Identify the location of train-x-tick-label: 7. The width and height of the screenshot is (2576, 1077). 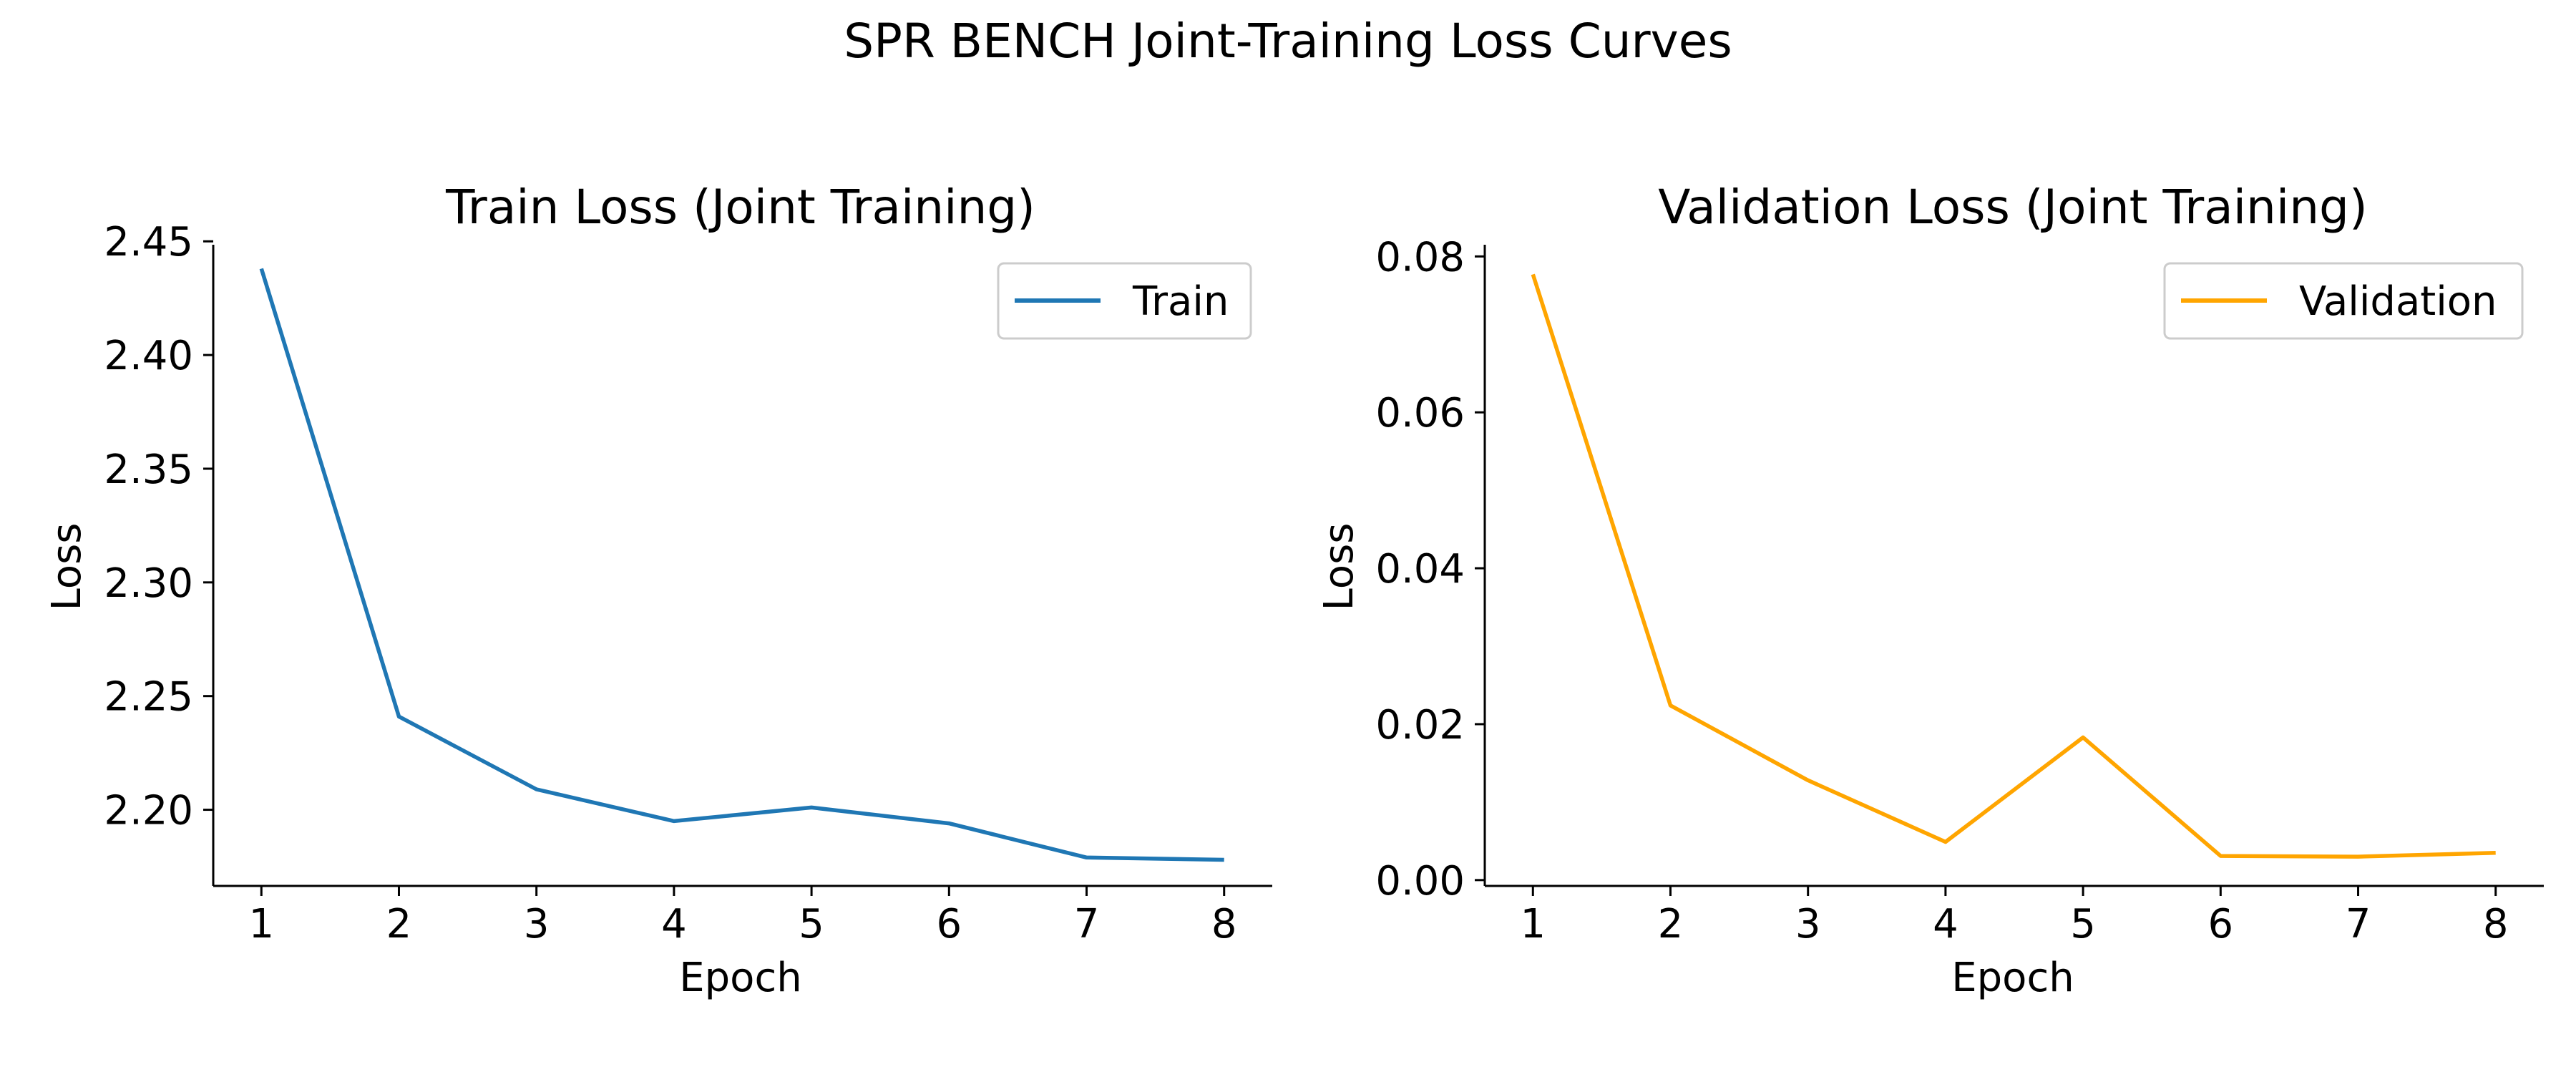
(1087, 924).